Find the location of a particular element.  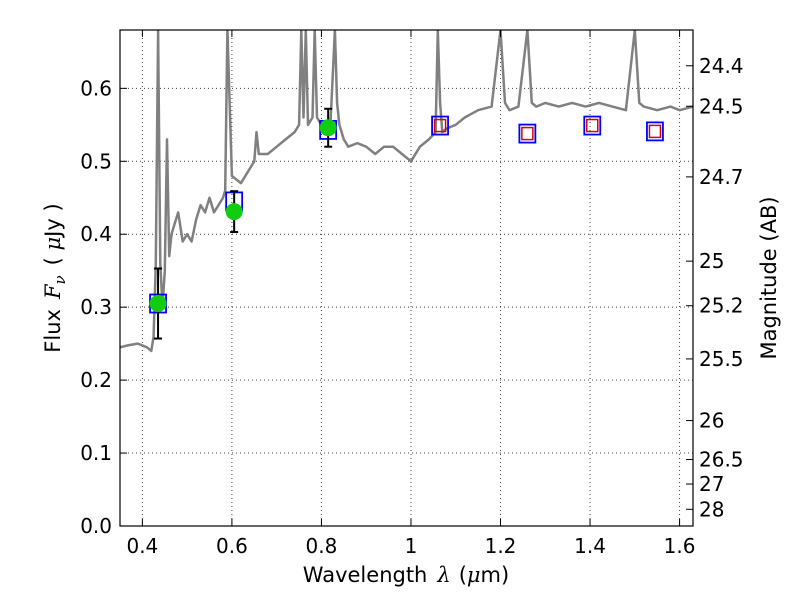

y-axis-title-right: Magnitude (AB) is located at coordinates (769, 277).